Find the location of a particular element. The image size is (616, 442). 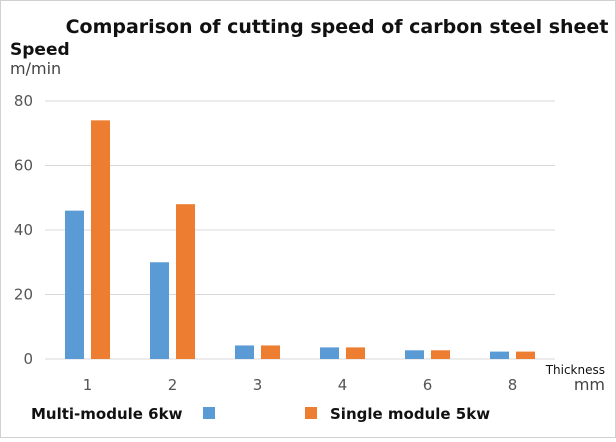

y-axis-label: Speed is located at coordinates (40, 50).